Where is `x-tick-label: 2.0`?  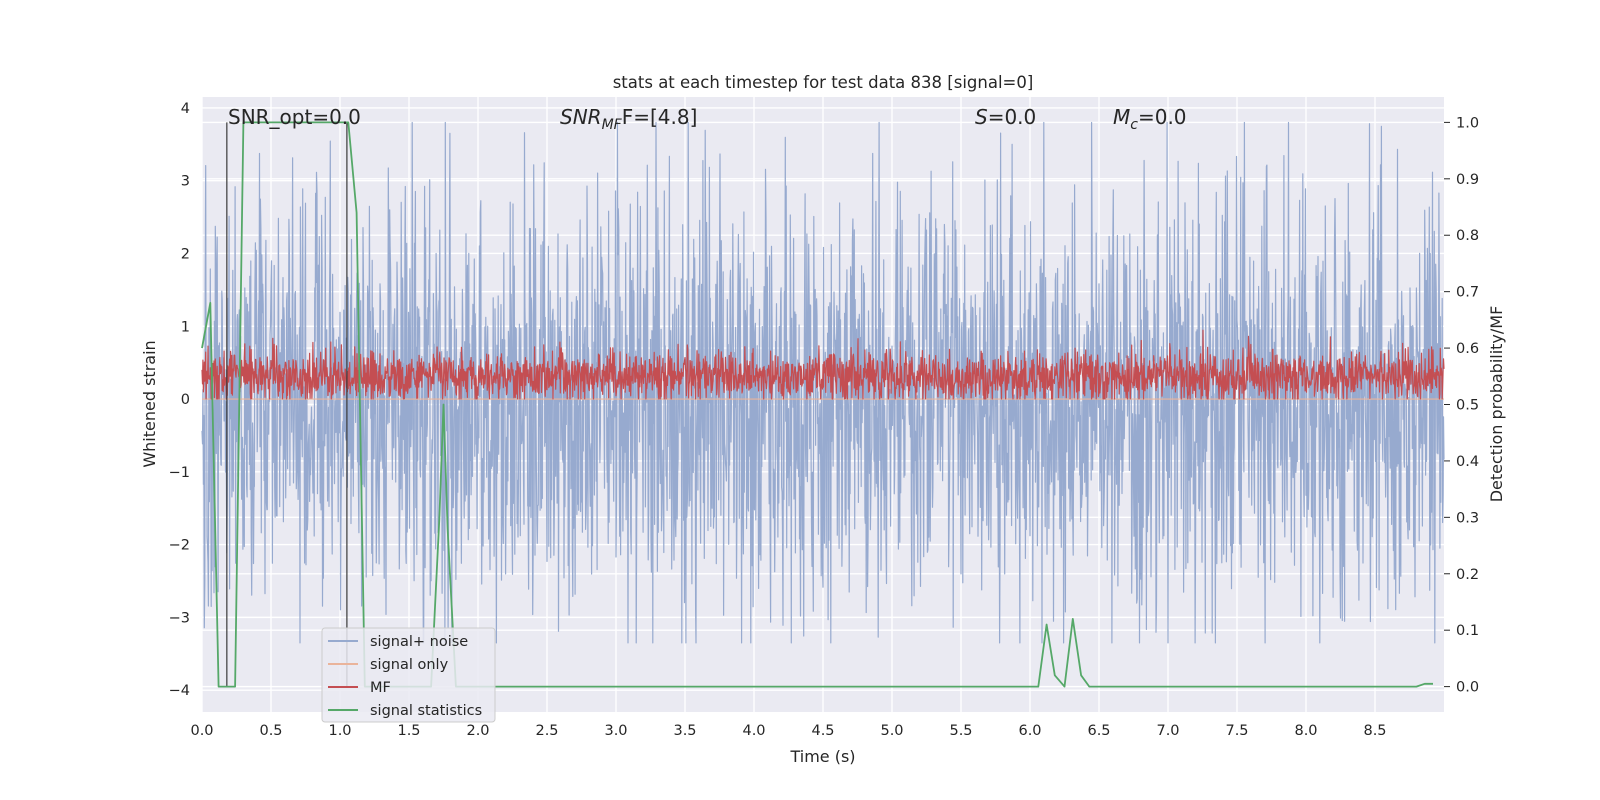
x-tick-label: 2.0 is located at coordinates (477, 731).